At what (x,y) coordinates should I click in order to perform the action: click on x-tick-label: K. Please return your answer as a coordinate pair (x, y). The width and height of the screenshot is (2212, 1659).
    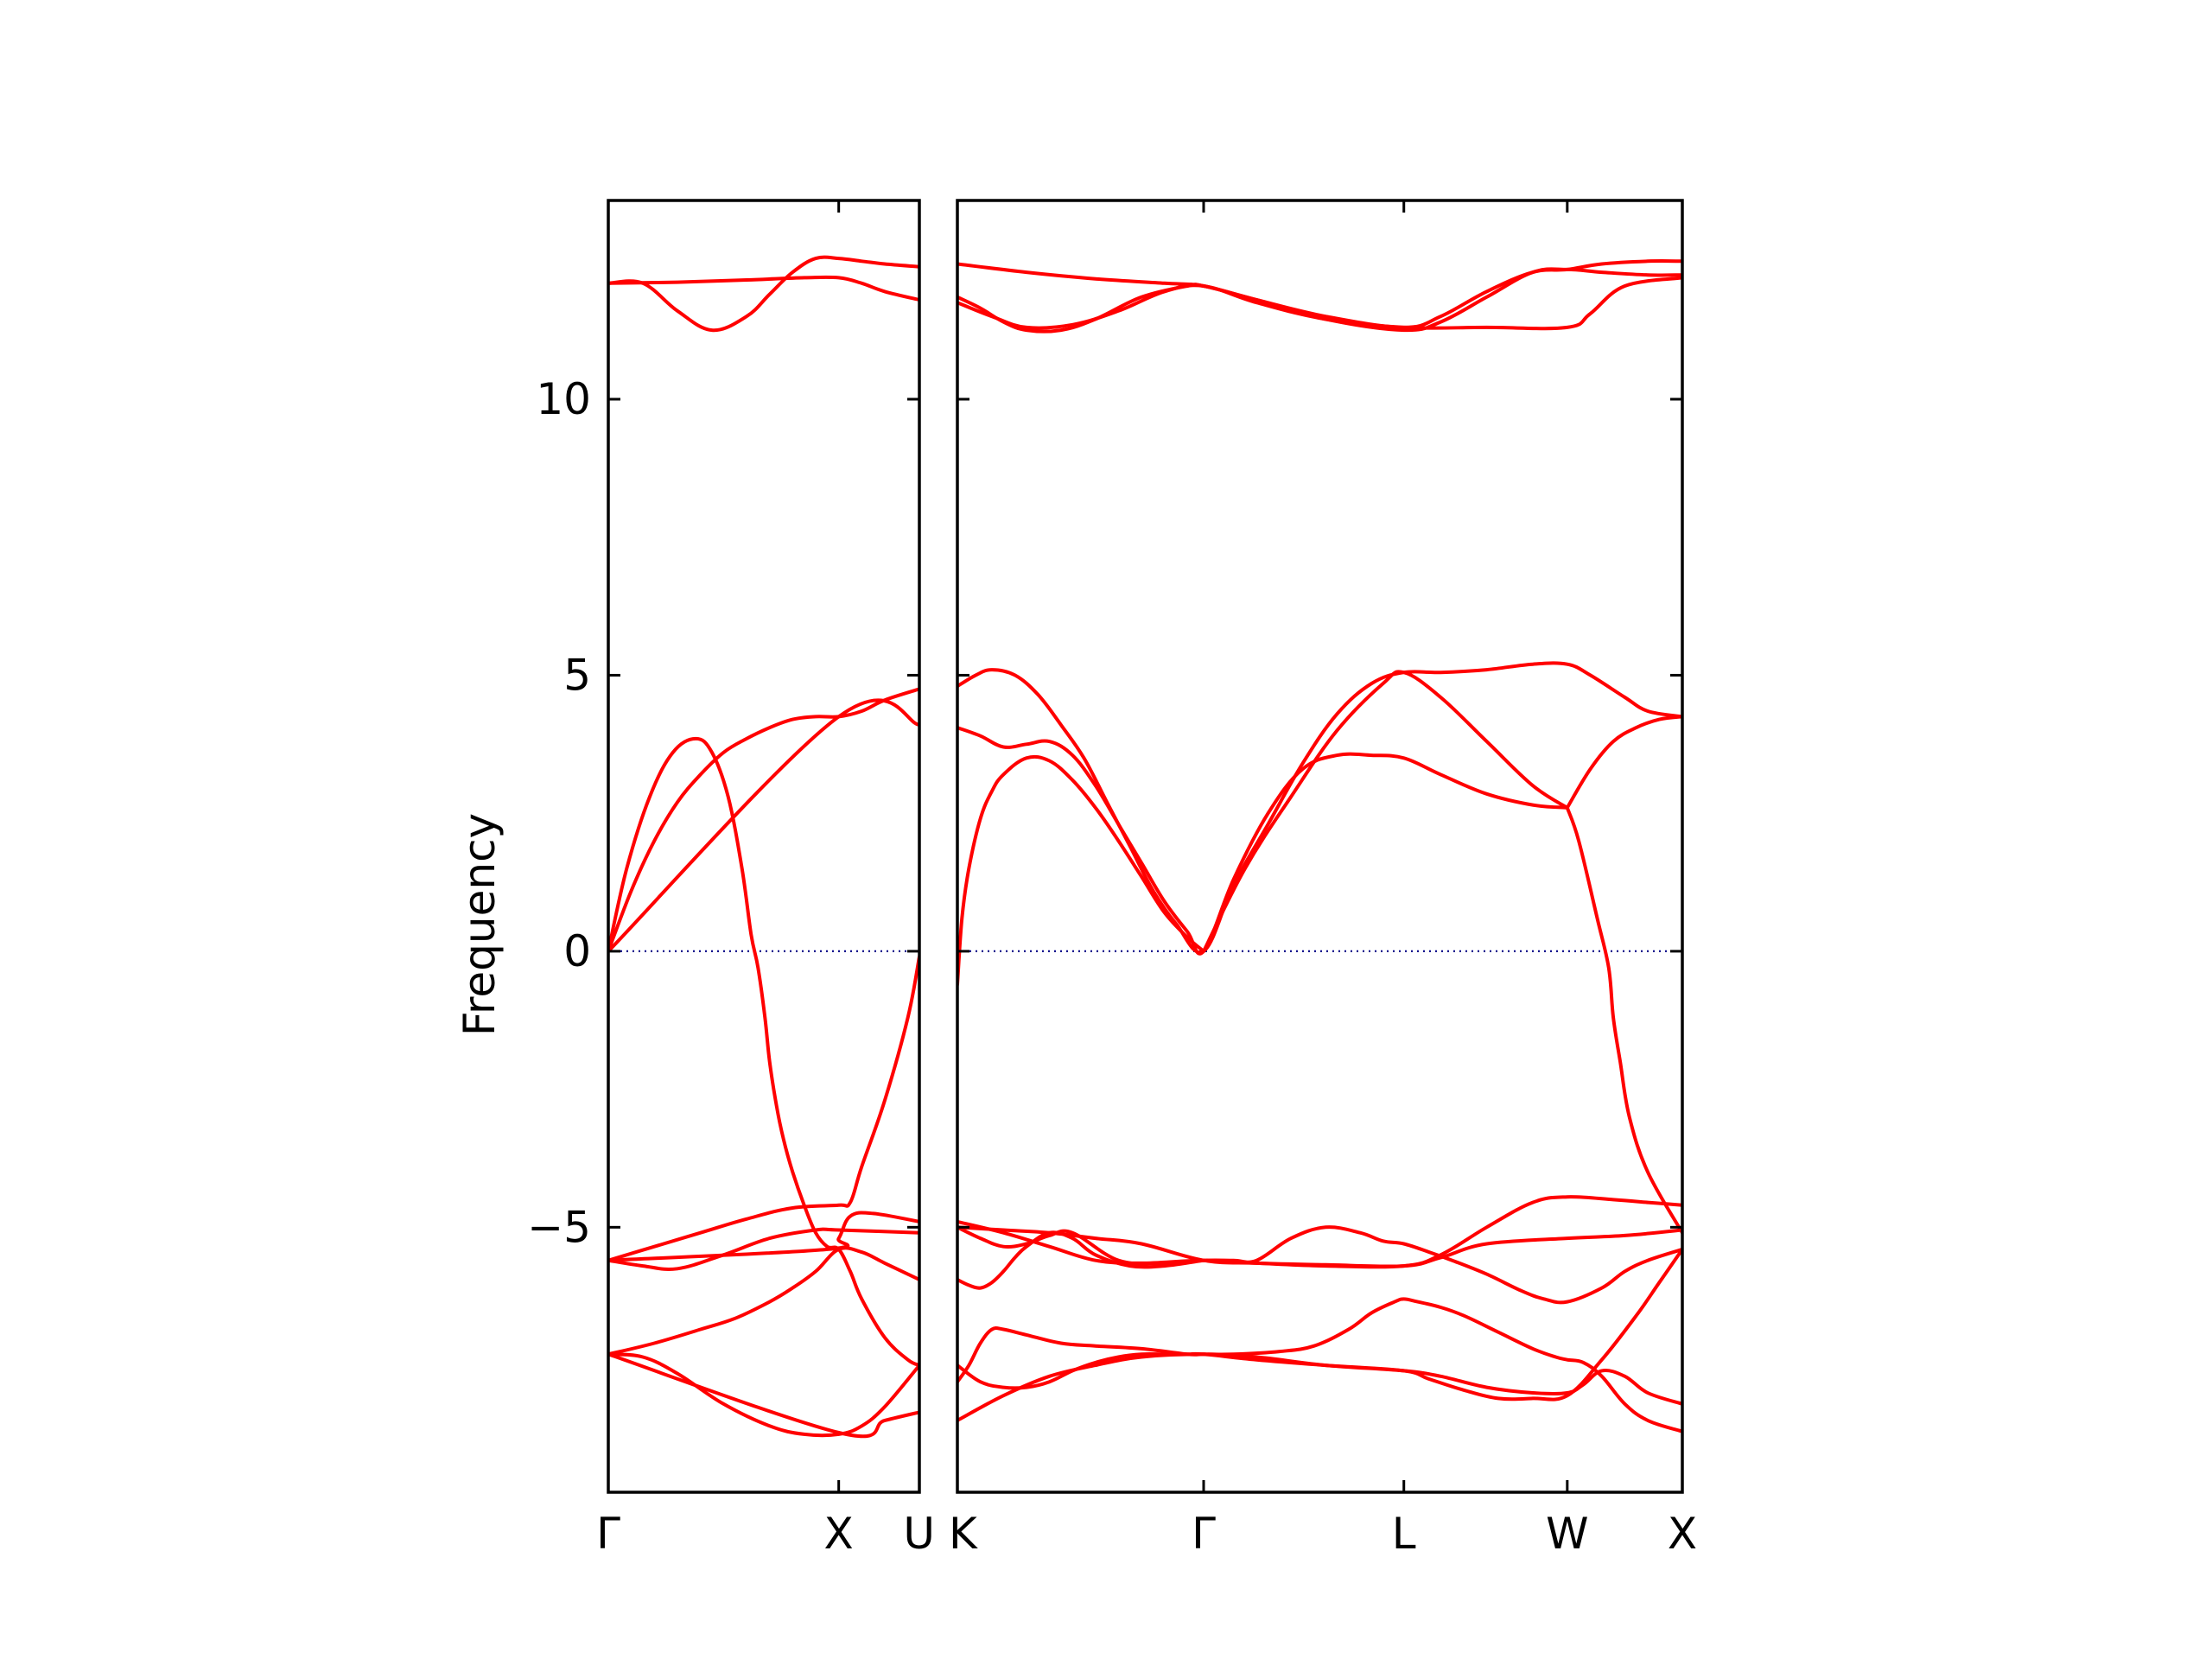
    Looking at the image, I should click on (963, 1534).